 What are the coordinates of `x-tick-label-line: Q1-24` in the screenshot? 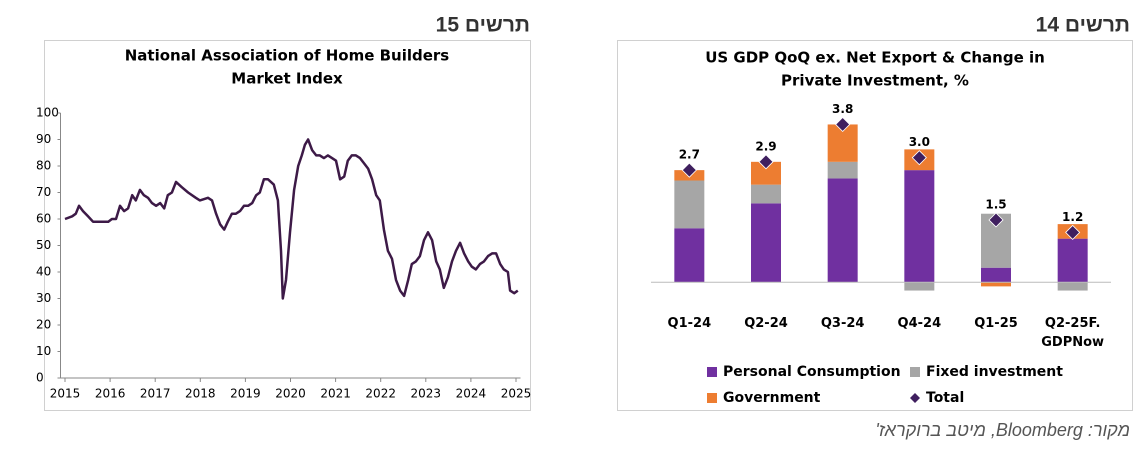 It's located at (690, 323).